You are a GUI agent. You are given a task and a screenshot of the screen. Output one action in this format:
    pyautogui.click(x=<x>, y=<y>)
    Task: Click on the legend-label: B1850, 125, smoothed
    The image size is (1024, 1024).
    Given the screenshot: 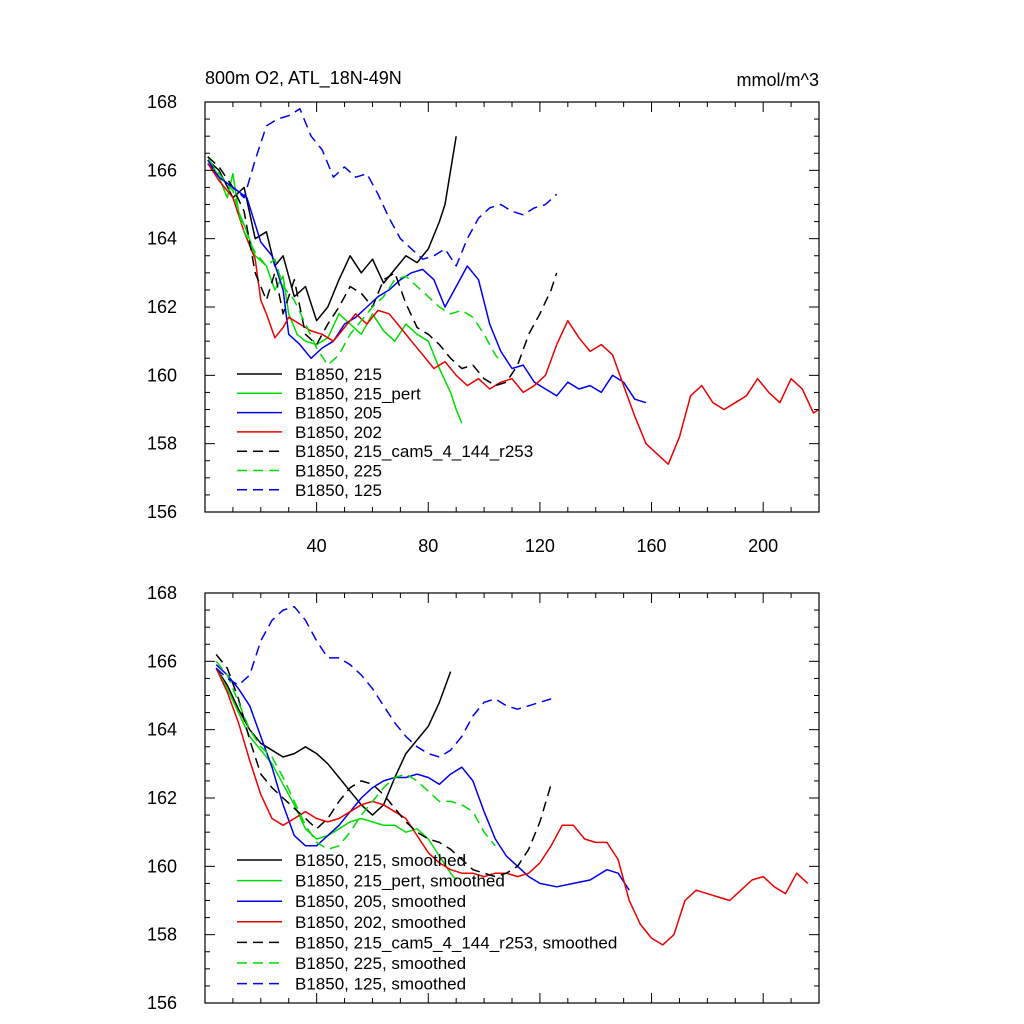 What is the action you would take?
    pyautogui.click(x=380, y=984)
    